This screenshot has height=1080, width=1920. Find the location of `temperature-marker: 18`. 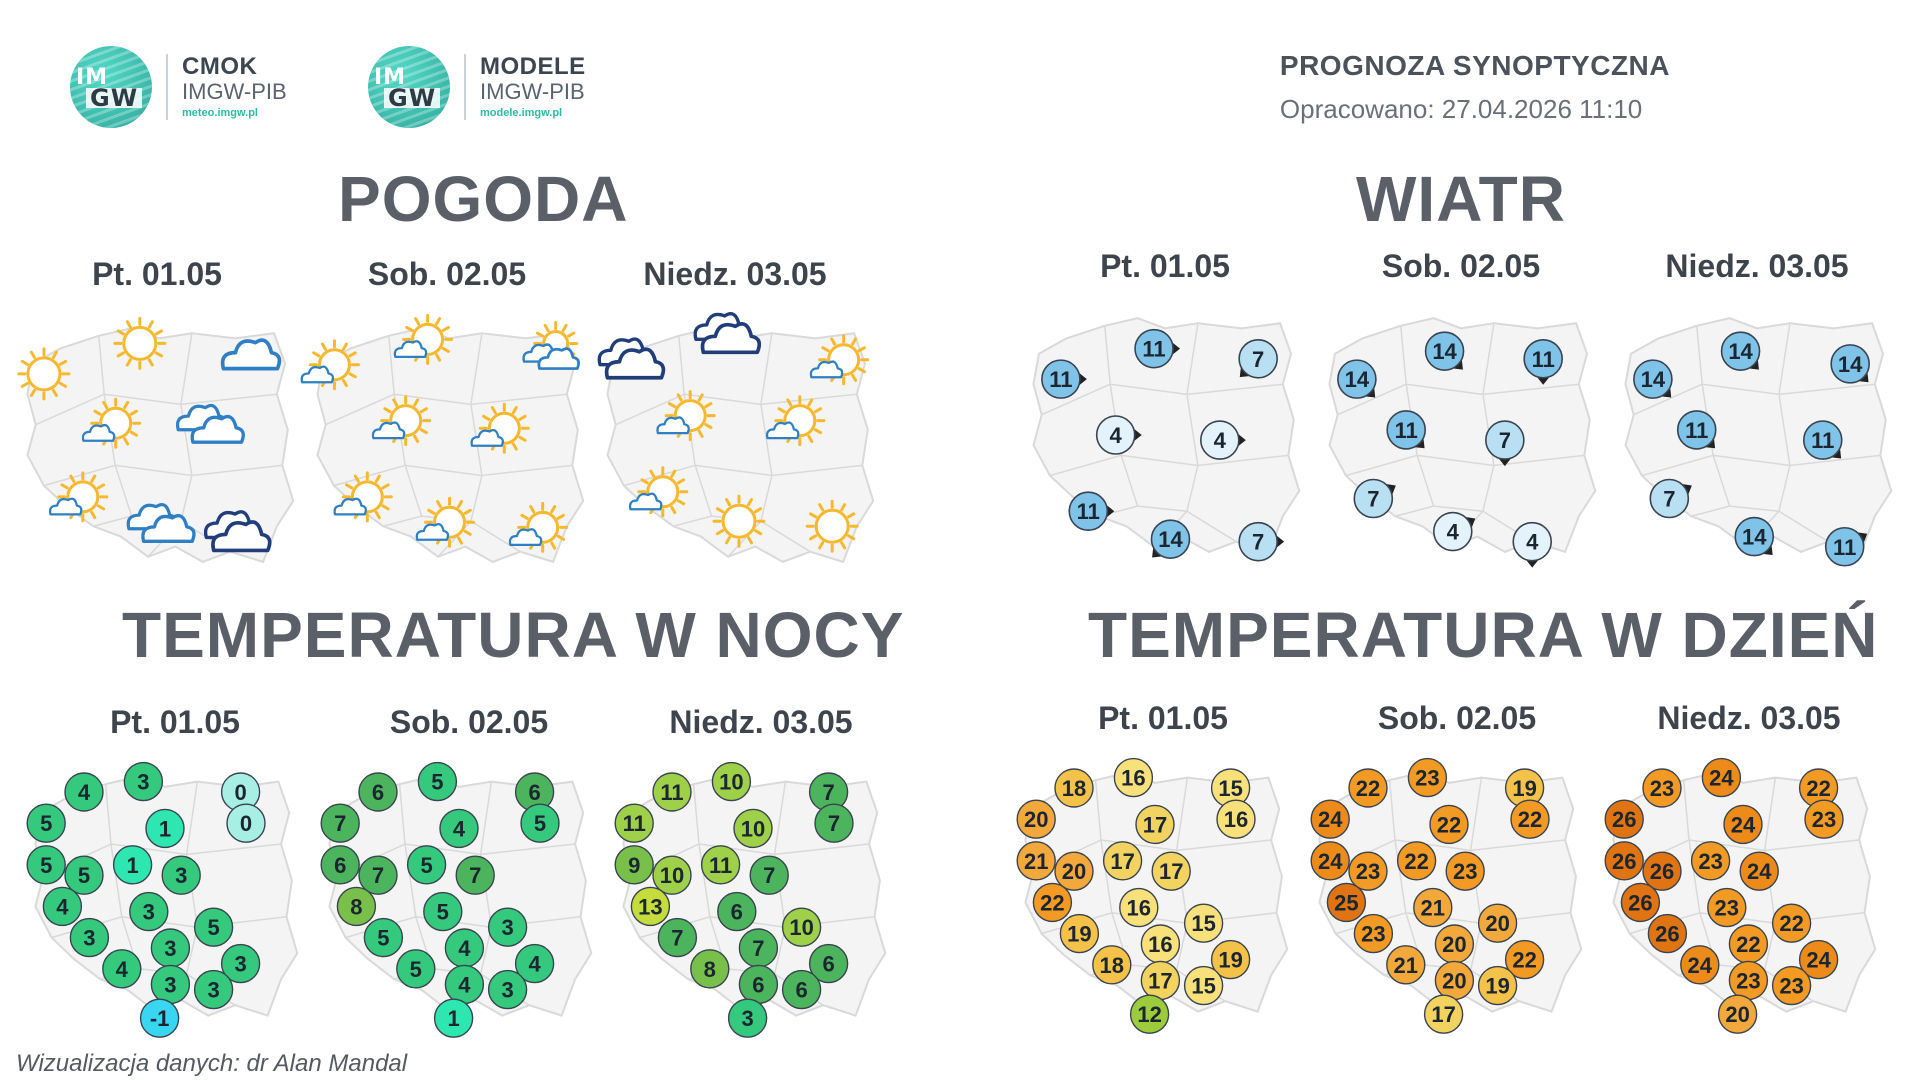

temperature-marker: 18 is located at coordinates (1074, 788).